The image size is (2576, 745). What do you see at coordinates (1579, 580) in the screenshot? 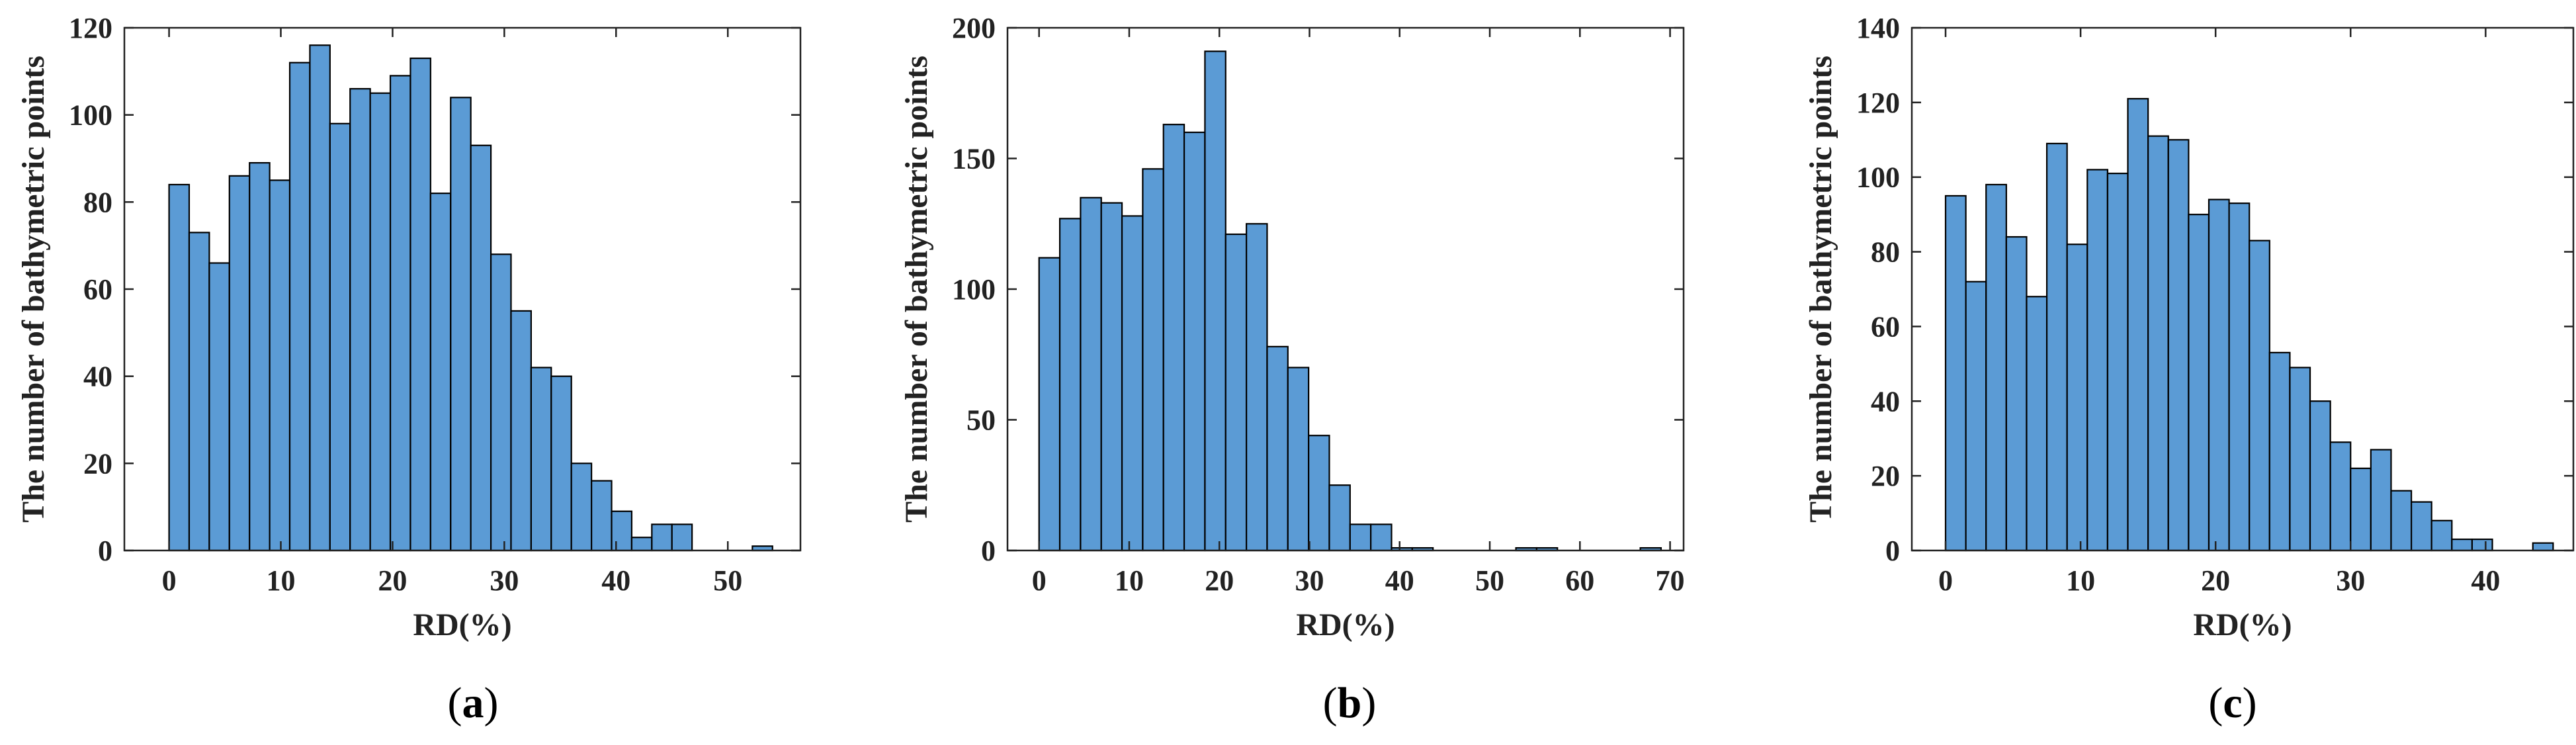
I see `x-tick-label: 60` at bounding box center [1579, 580].